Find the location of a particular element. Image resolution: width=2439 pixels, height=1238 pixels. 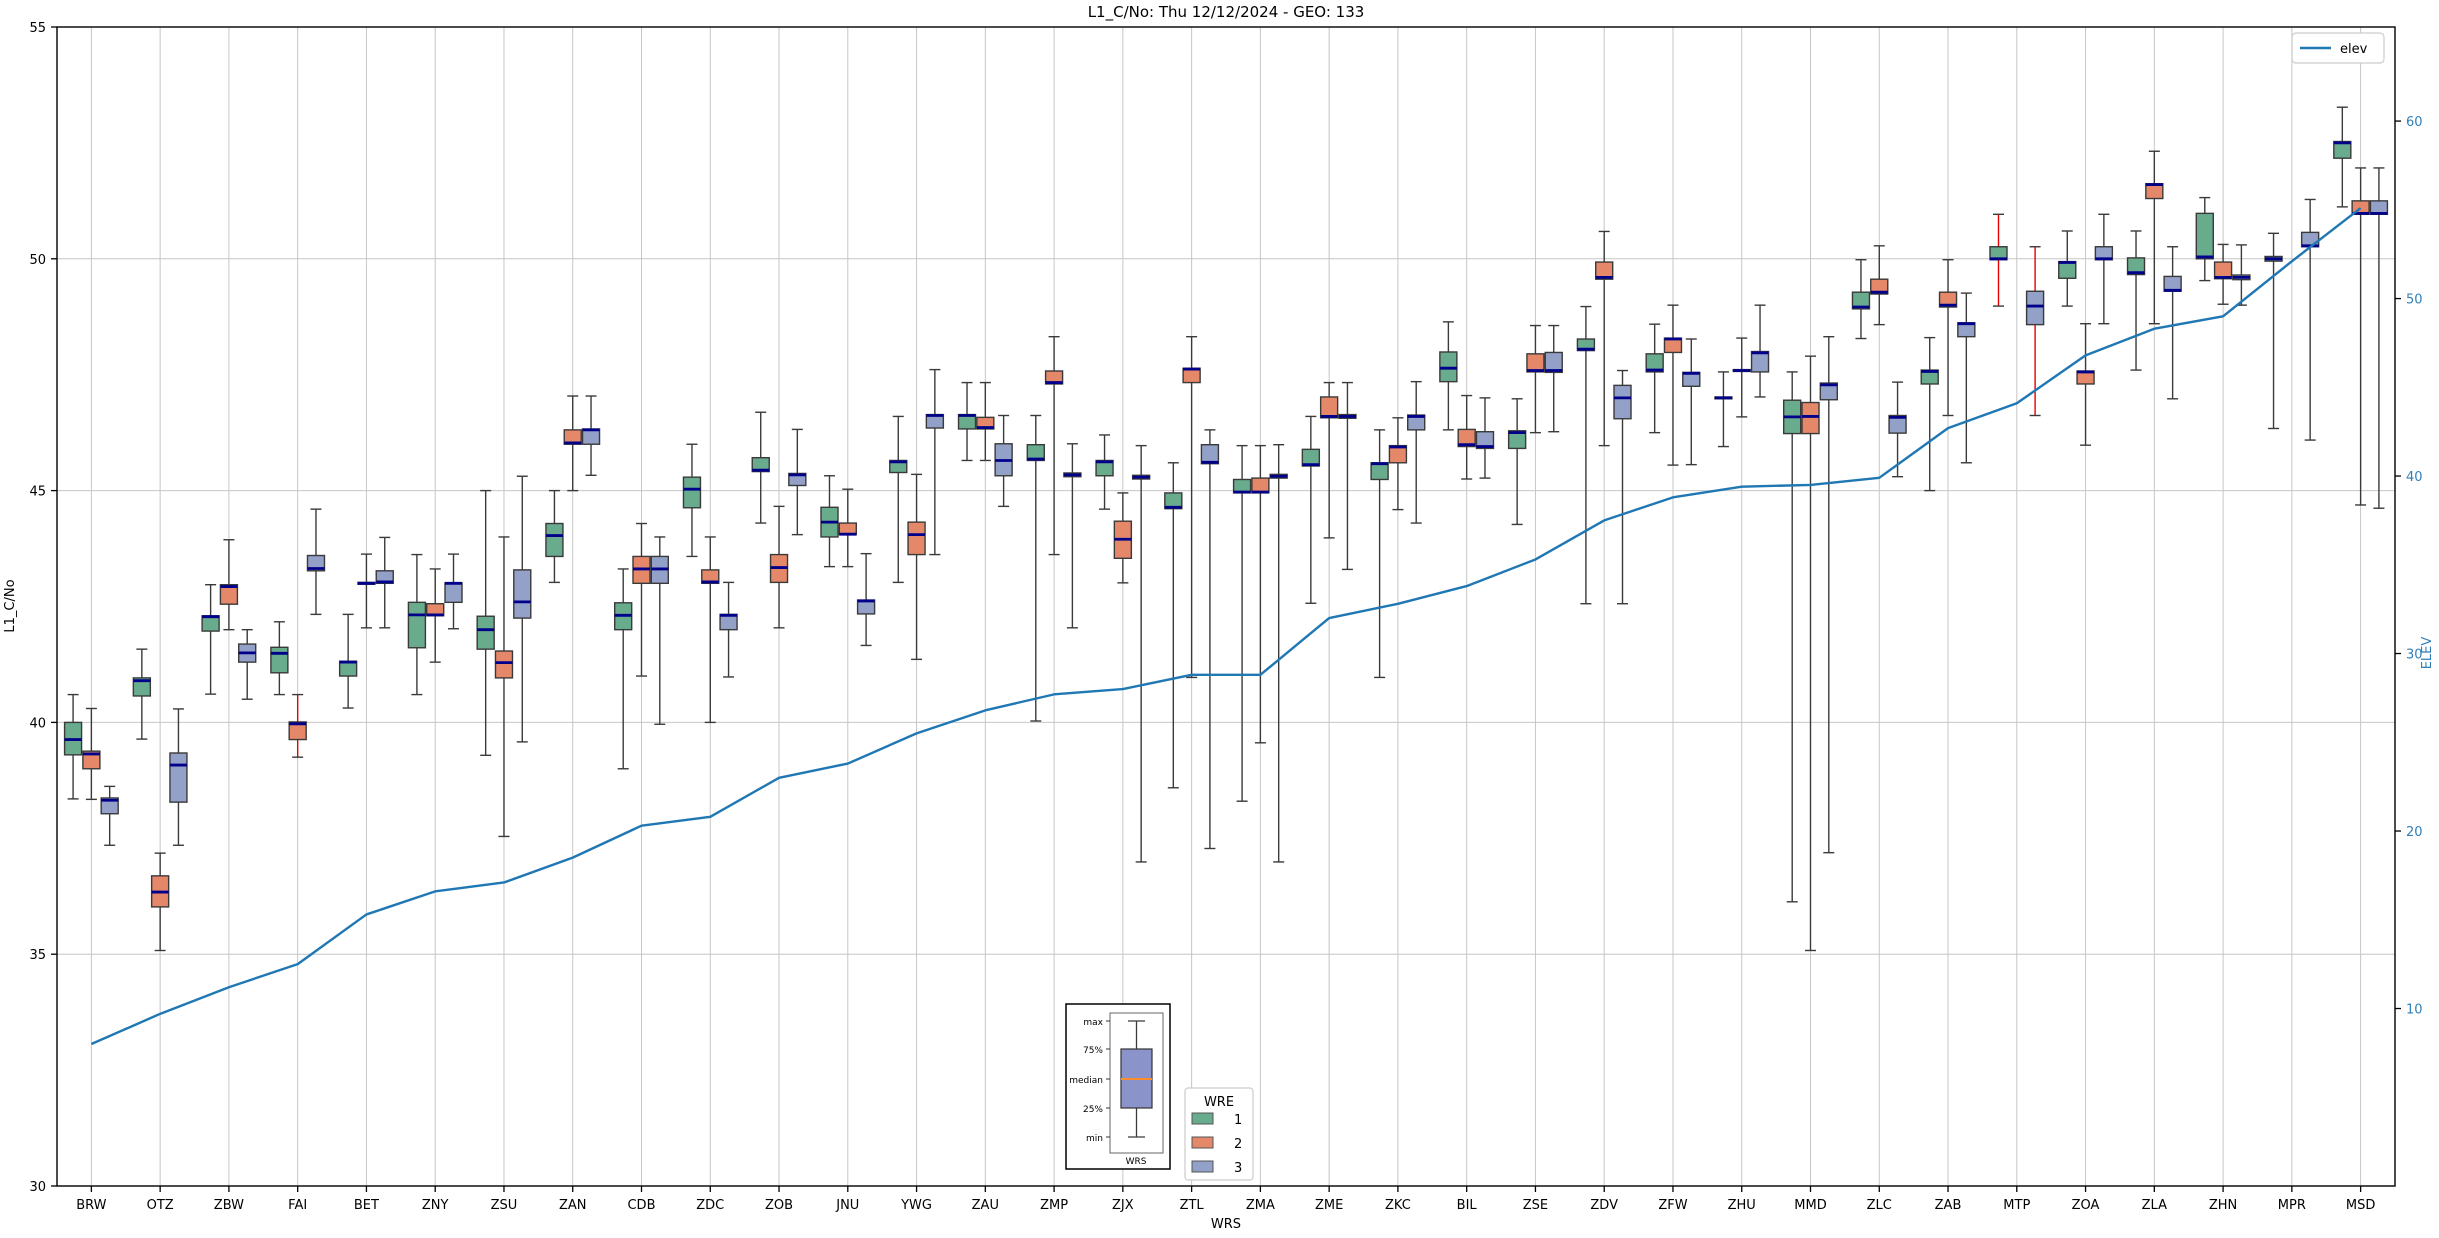

box-MPR-wre1 is located at coordinates (2273, 331).